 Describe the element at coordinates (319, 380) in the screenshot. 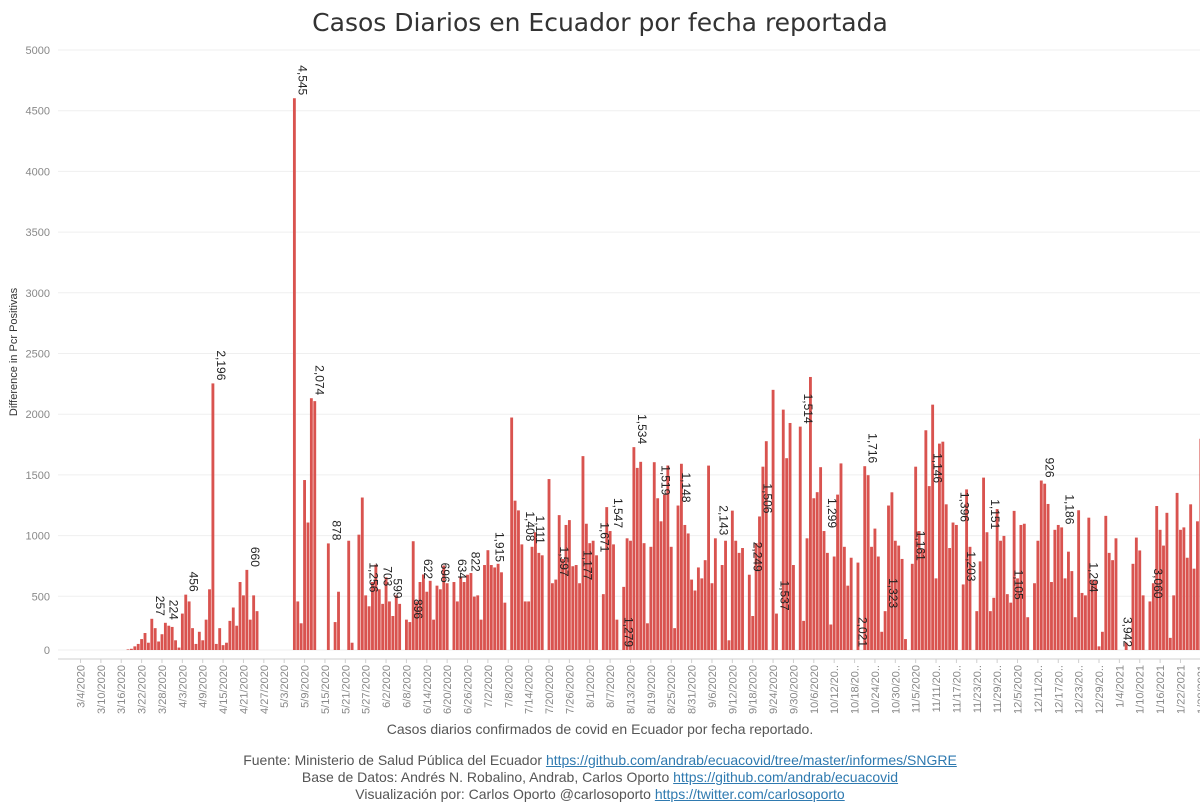

I see `data-label: 2,074` at that location.